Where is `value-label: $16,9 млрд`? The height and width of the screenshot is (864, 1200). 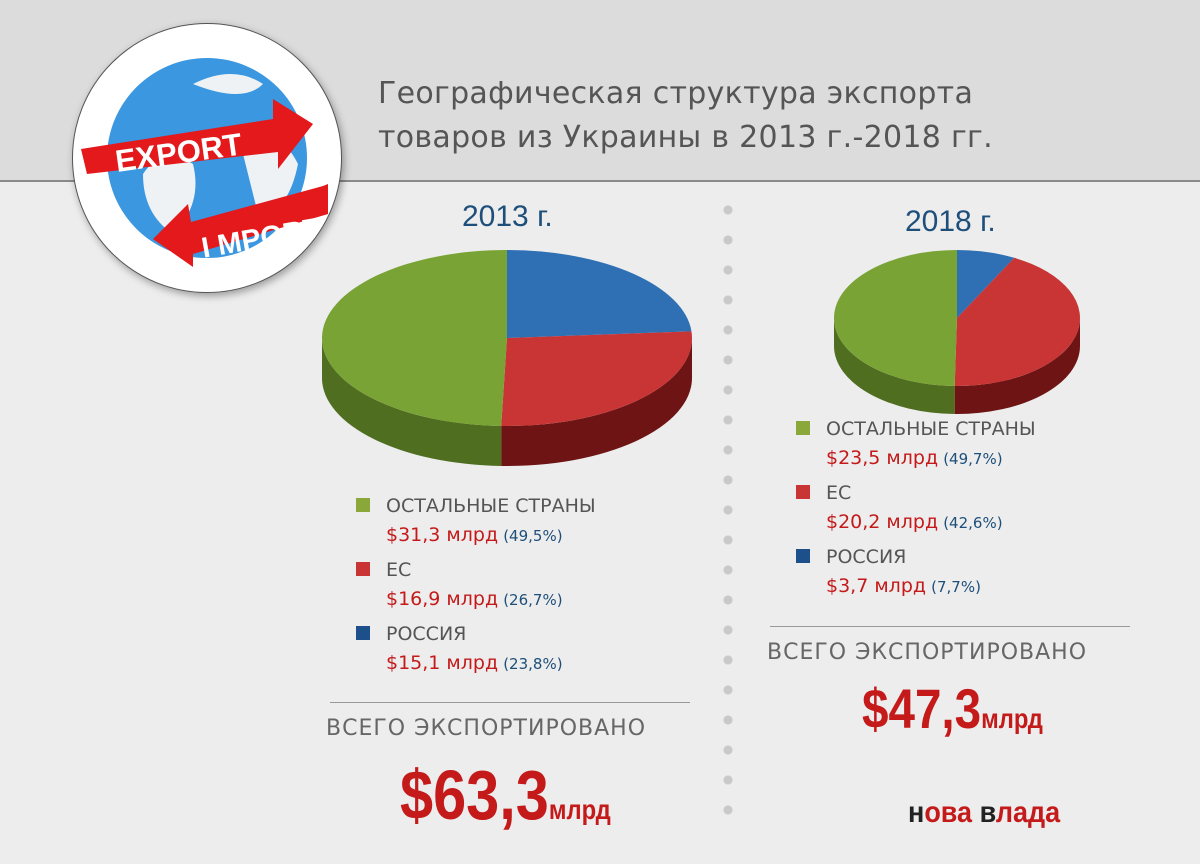
value-label: $16,9 млрд is located at coordinates (442, 599).